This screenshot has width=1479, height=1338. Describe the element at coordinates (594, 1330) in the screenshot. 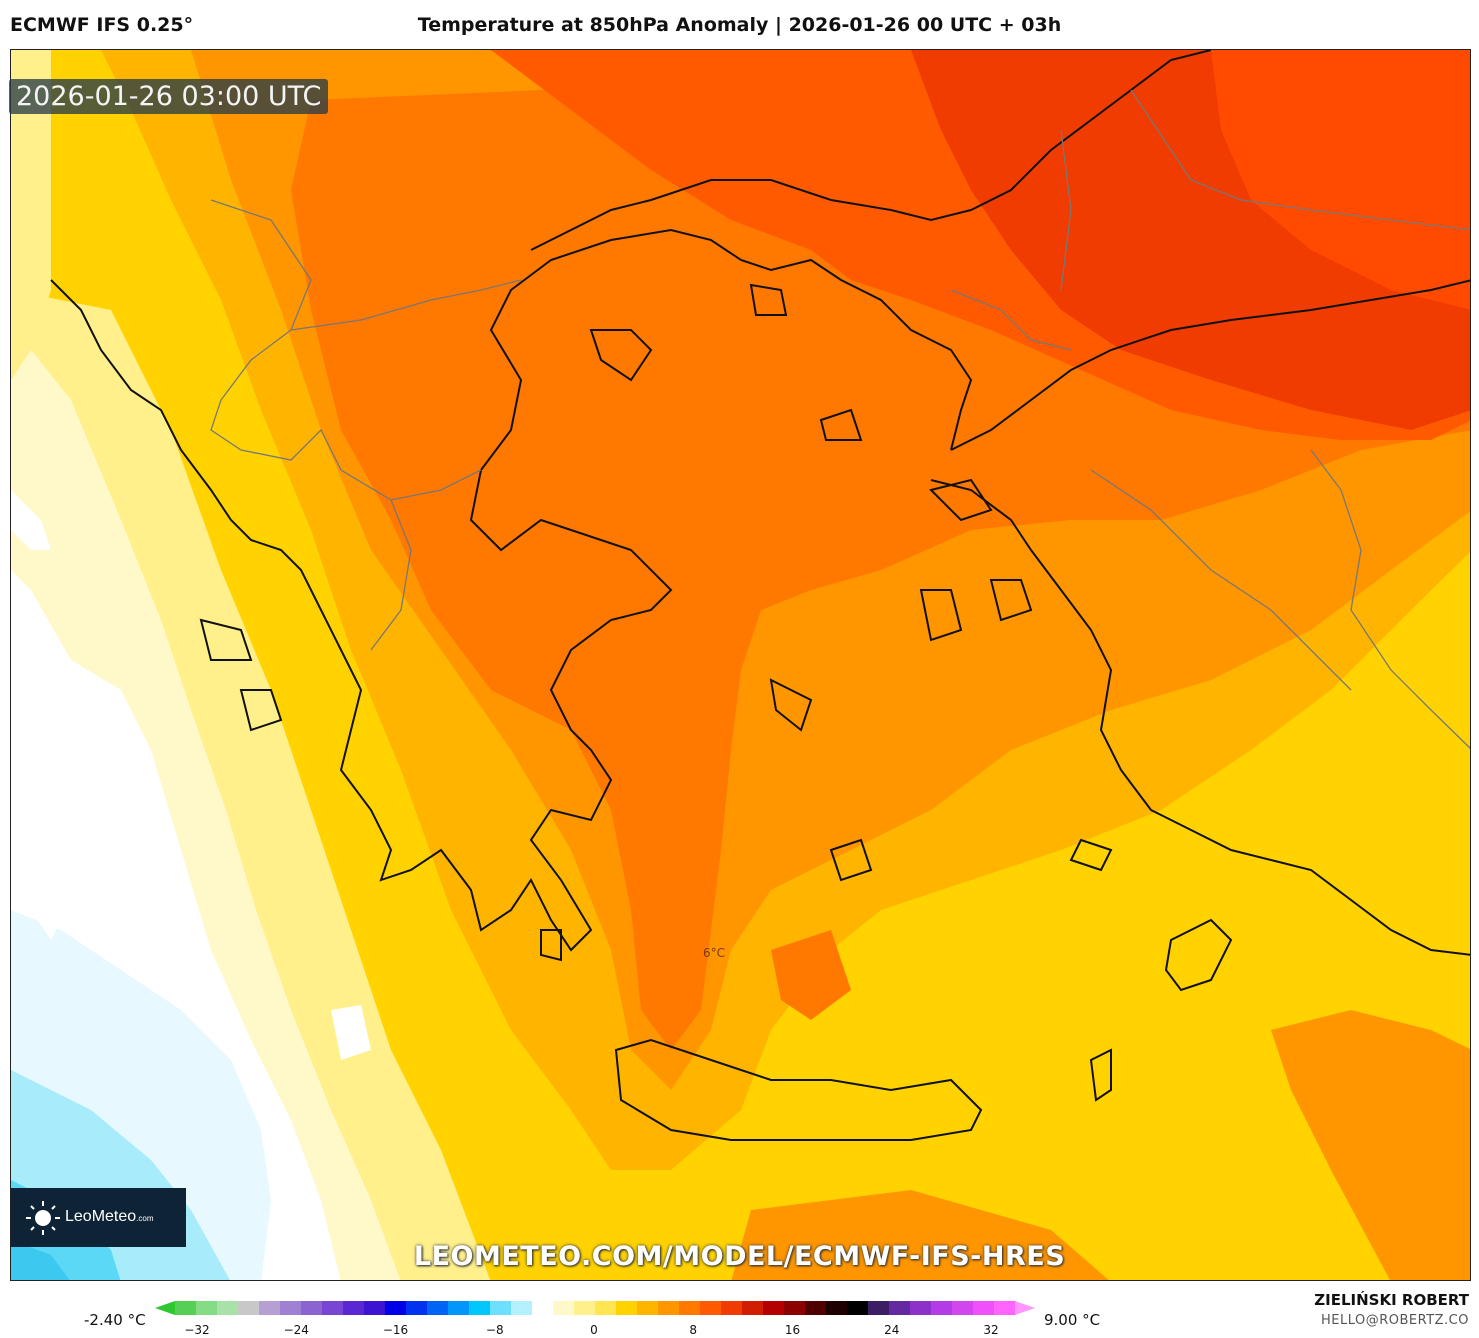

I see `colorbar-tick-label: 0` at that location.